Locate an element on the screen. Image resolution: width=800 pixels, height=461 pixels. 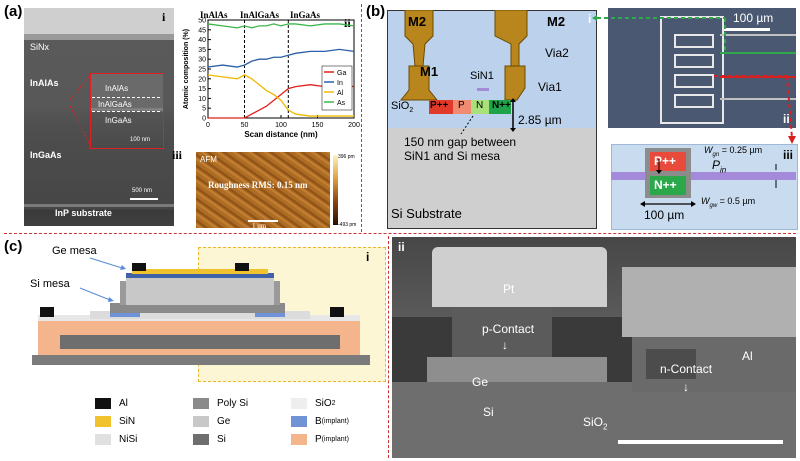
tem-inset-inalgaas: InAlGaAs is located at coordinates (115, 104).